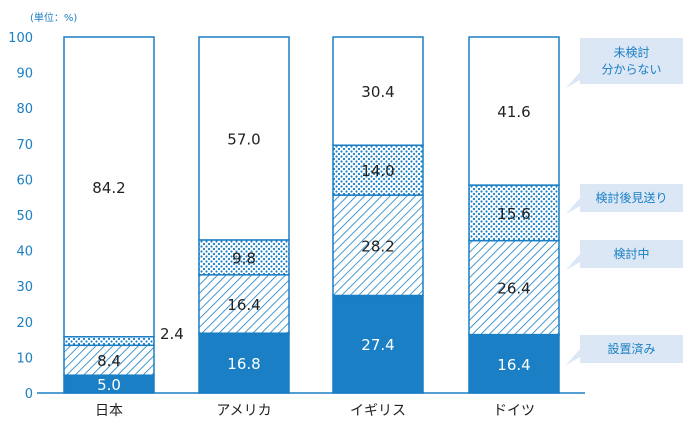  I want to click on bar-group: 5.0 8.4 2.4 84.2, so click(123, 215).